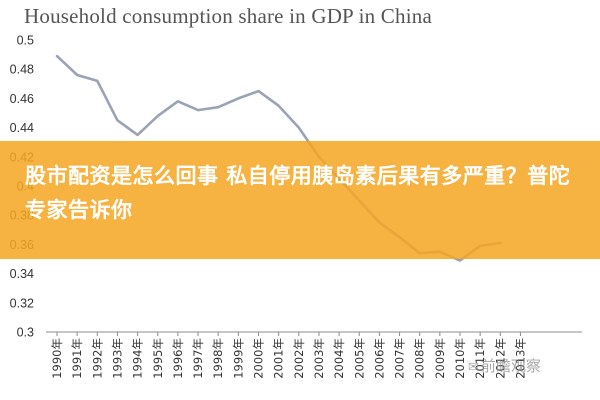 The width and height of the screenshot is (600, 400). I want to click on x-tick-label: 2013年, so click(520, 358).